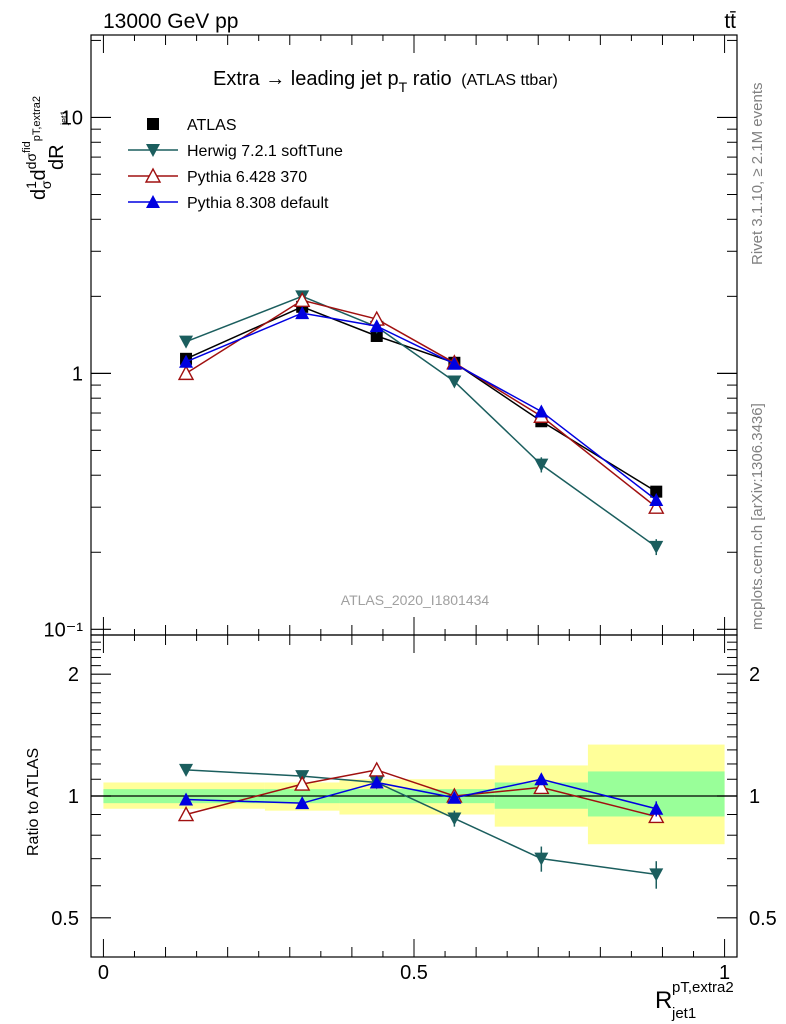 The width and height of the screenshot is (786, 1024). Describe the element at coordinates (403, 87) in the screenshot. I see `chart-title-sub: T` at that location.